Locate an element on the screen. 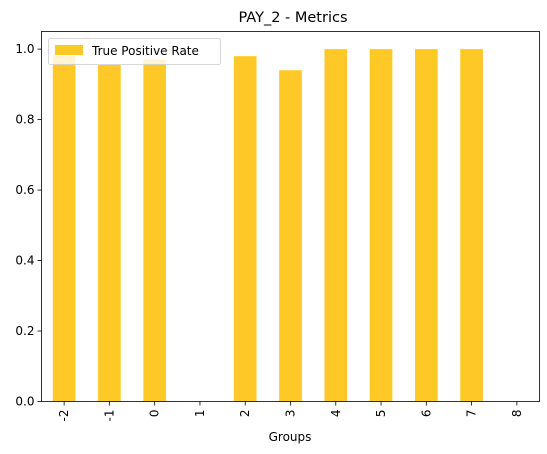 The width and height of the screenshot is (547, 454). y-tick-label: 1.0 is located at coordinates (24, 49).